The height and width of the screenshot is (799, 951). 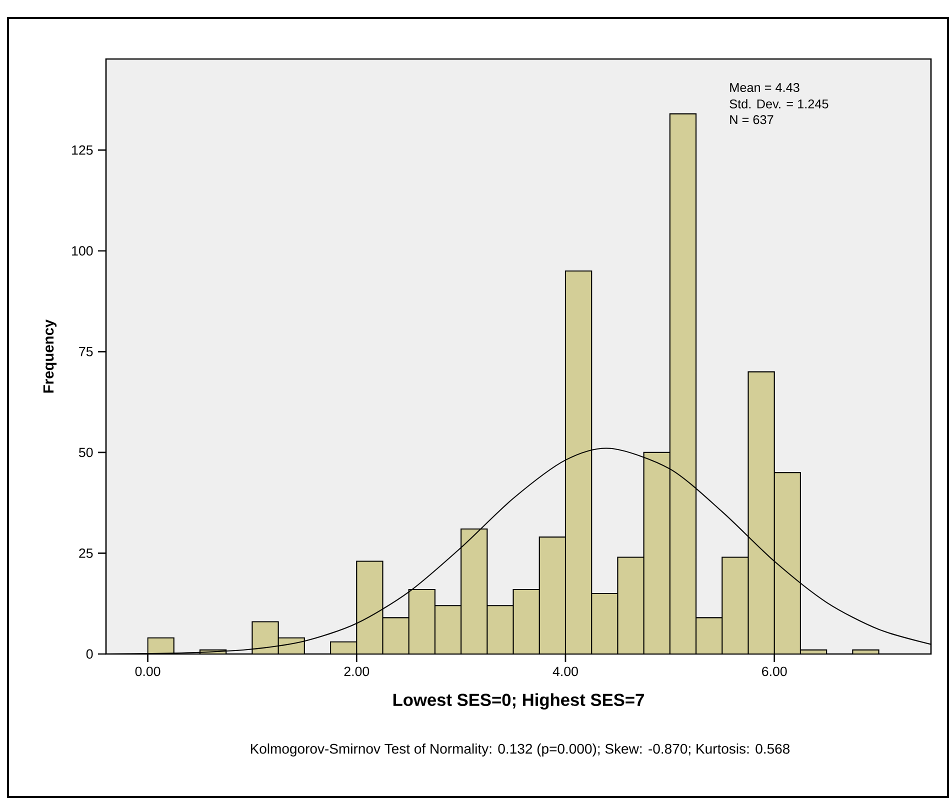 What do you see at coordinates (147, 671) in the screenshot?
I see `x-tick-label: 0.00` at bounding box center [147, 671].